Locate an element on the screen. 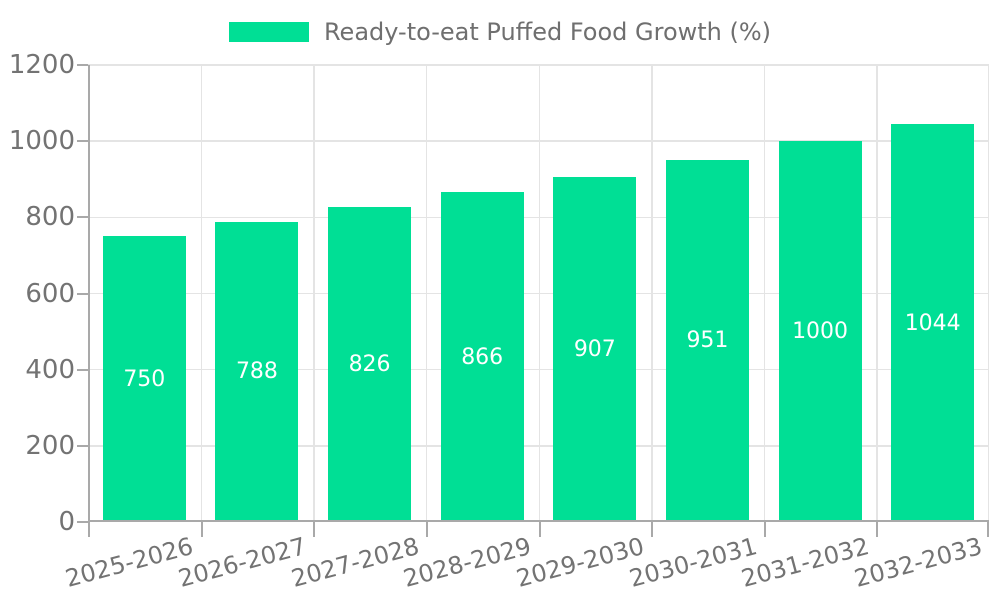 The image size is (1000, 600). bar-value-label: 951 is located at coordinates (707, 341).